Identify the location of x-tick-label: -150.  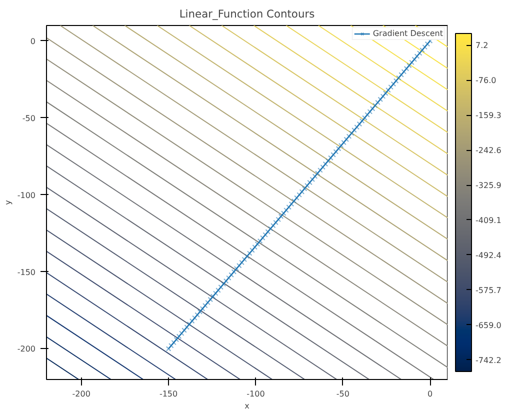
(168, 394).